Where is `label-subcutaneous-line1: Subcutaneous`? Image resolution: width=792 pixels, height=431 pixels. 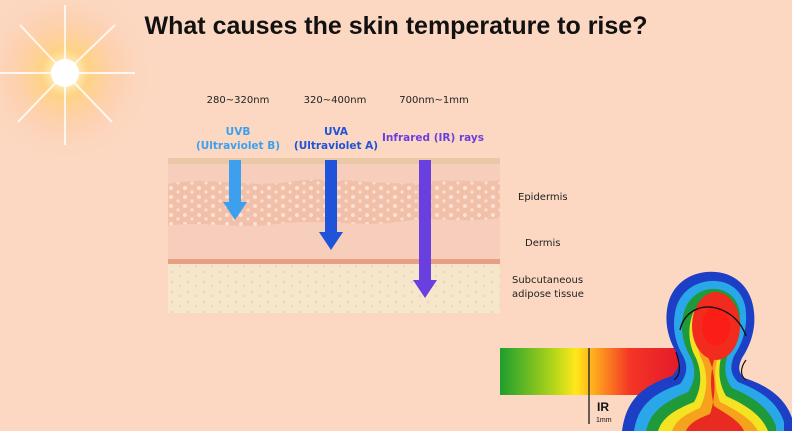
label-subcutaneous-line1: Subcutaneous is located at coordinates (548, 280).